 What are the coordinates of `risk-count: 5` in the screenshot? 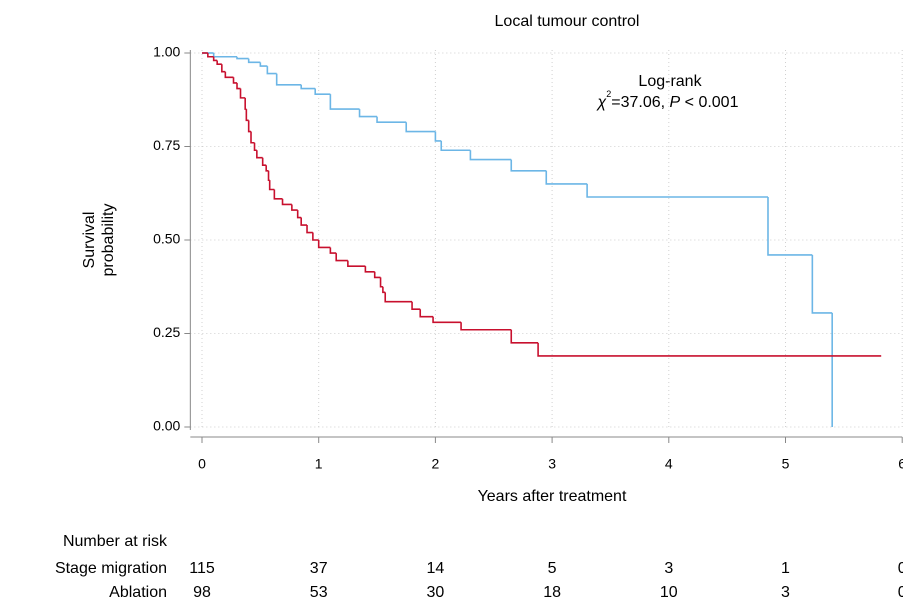 It's located at (552, 568).